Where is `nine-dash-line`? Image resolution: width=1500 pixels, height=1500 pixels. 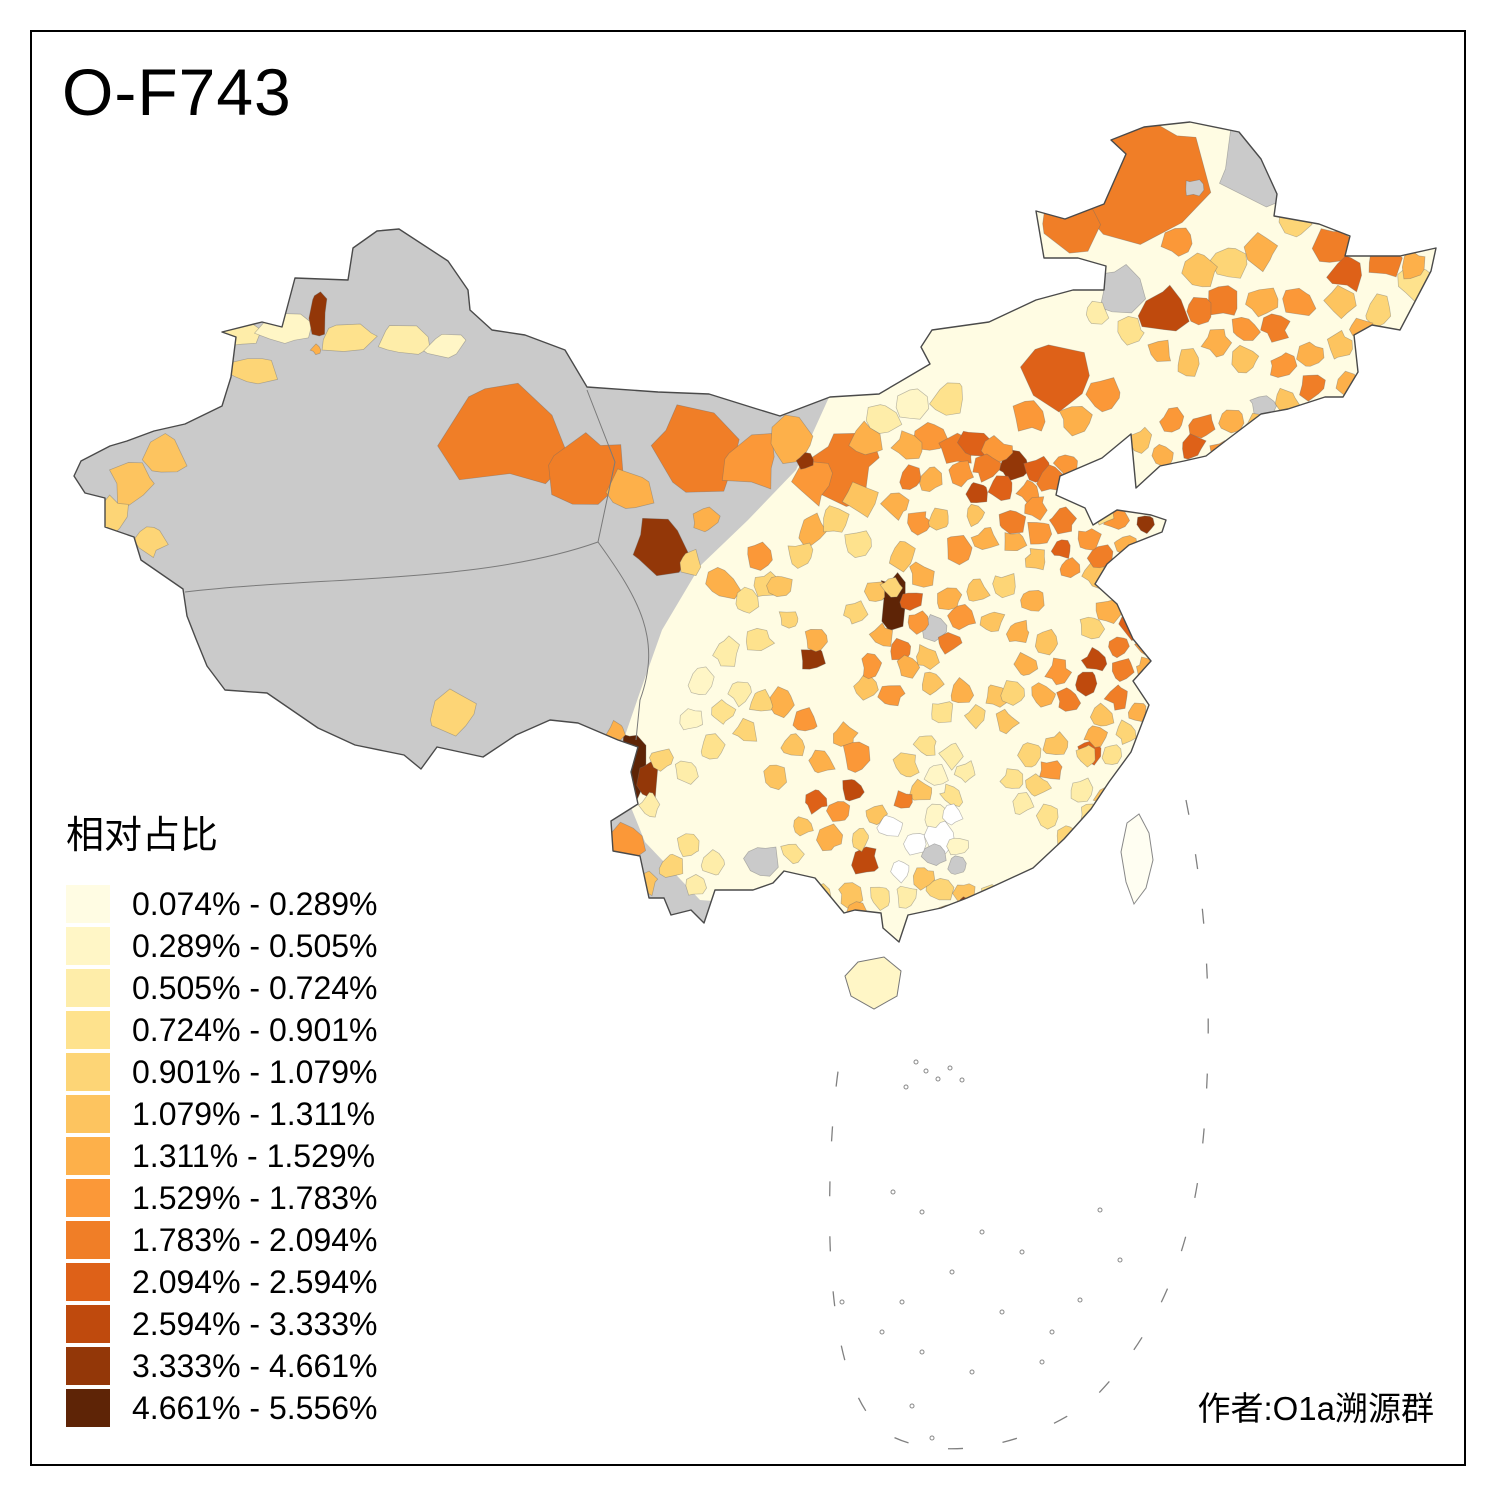 nine-dash-line is located at coordinates (1018, 1124).